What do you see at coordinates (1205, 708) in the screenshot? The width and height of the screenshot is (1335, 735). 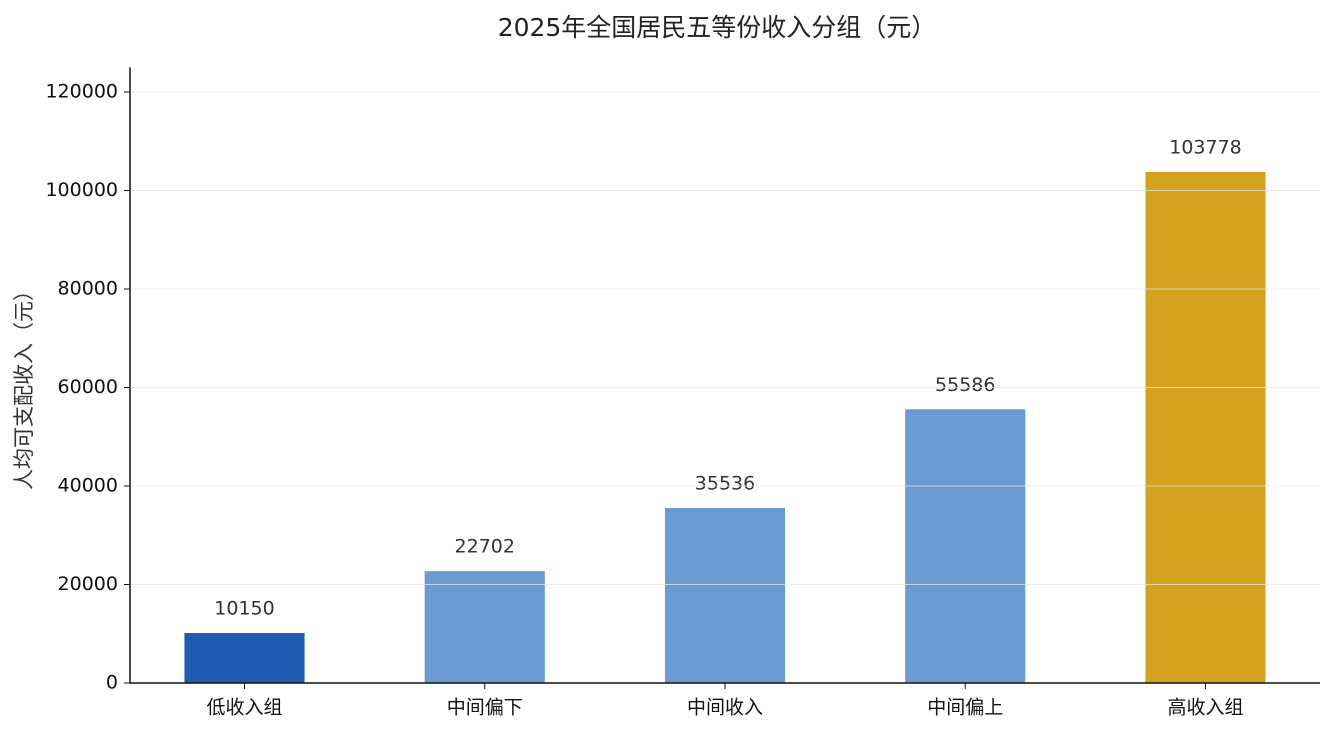 I see `x-tick-label: 高收入组` at bounding box center [1205, 708].